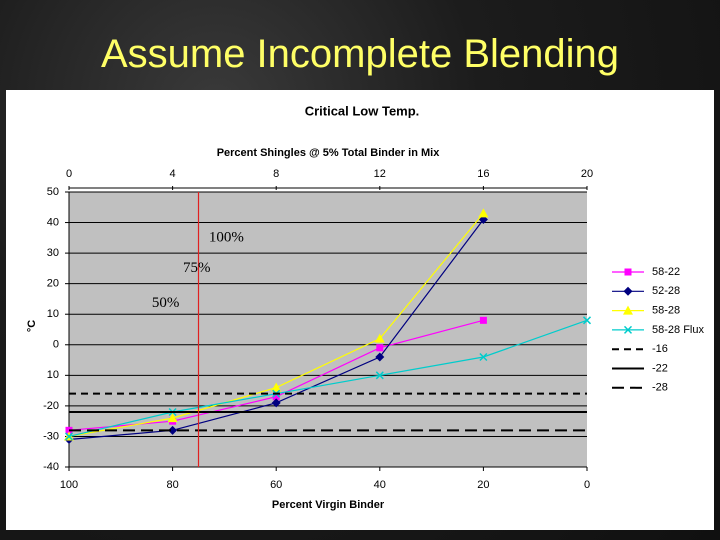  I want to click on legend-label: -28, so click(660, 388).